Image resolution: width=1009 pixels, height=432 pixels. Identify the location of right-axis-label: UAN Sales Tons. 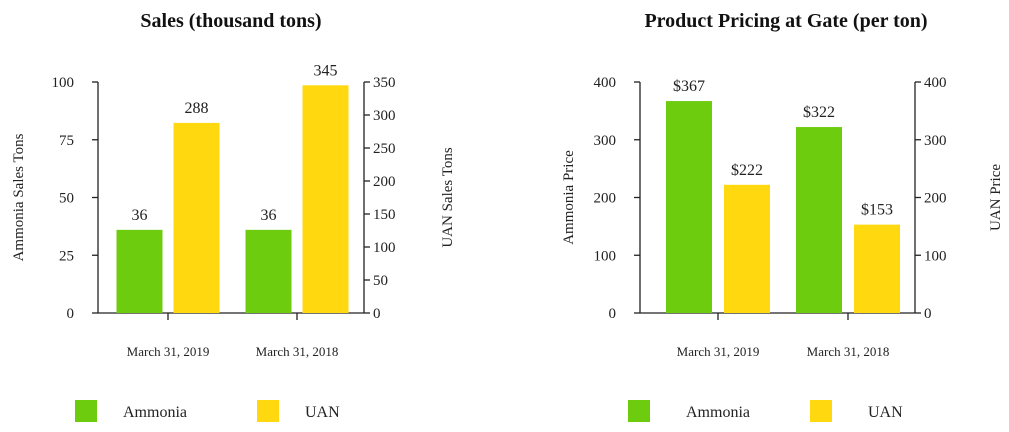
(448, 197).